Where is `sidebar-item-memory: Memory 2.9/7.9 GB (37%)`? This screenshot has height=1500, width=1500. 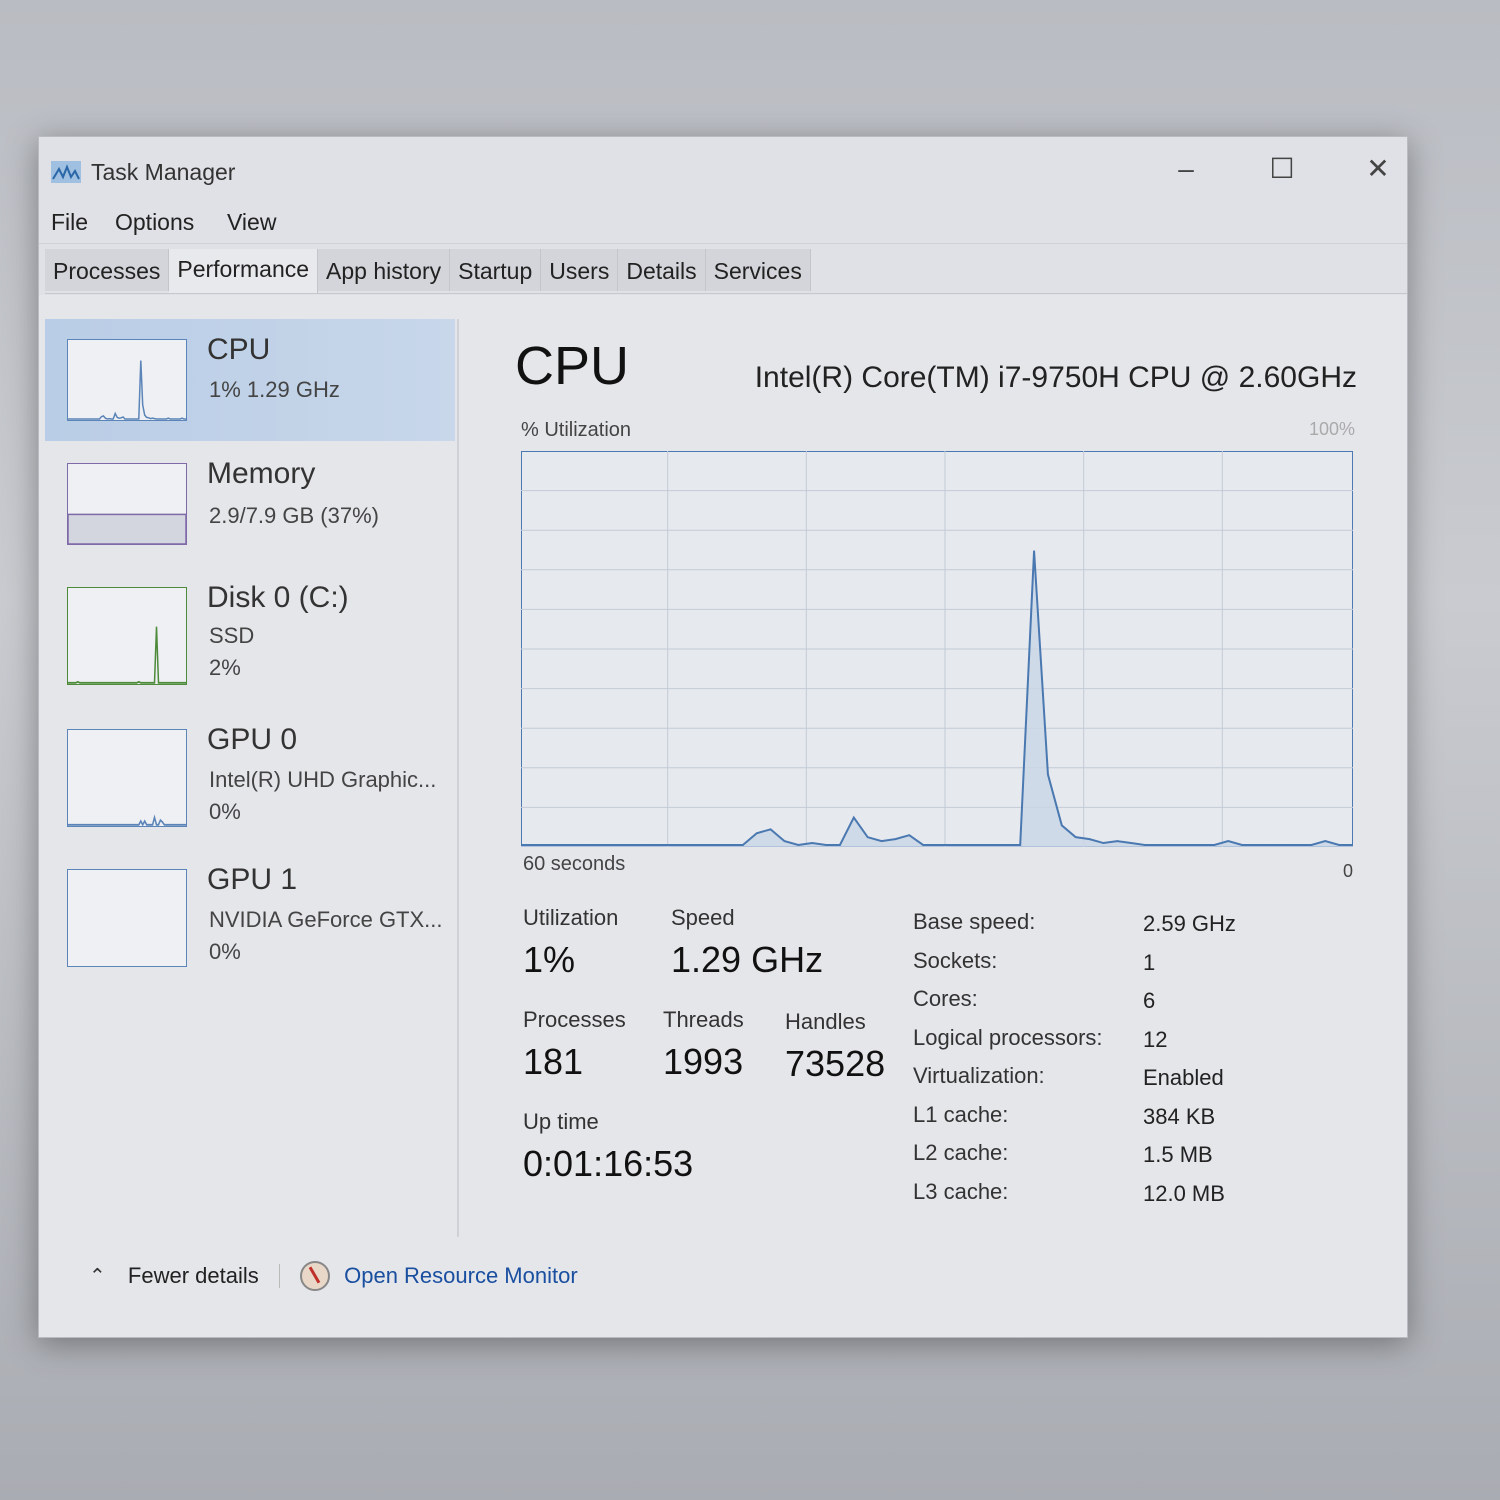 sidebar-item-memory: Memory 2.9/7.9 GB (37%) is located at coordinates (250, 504).